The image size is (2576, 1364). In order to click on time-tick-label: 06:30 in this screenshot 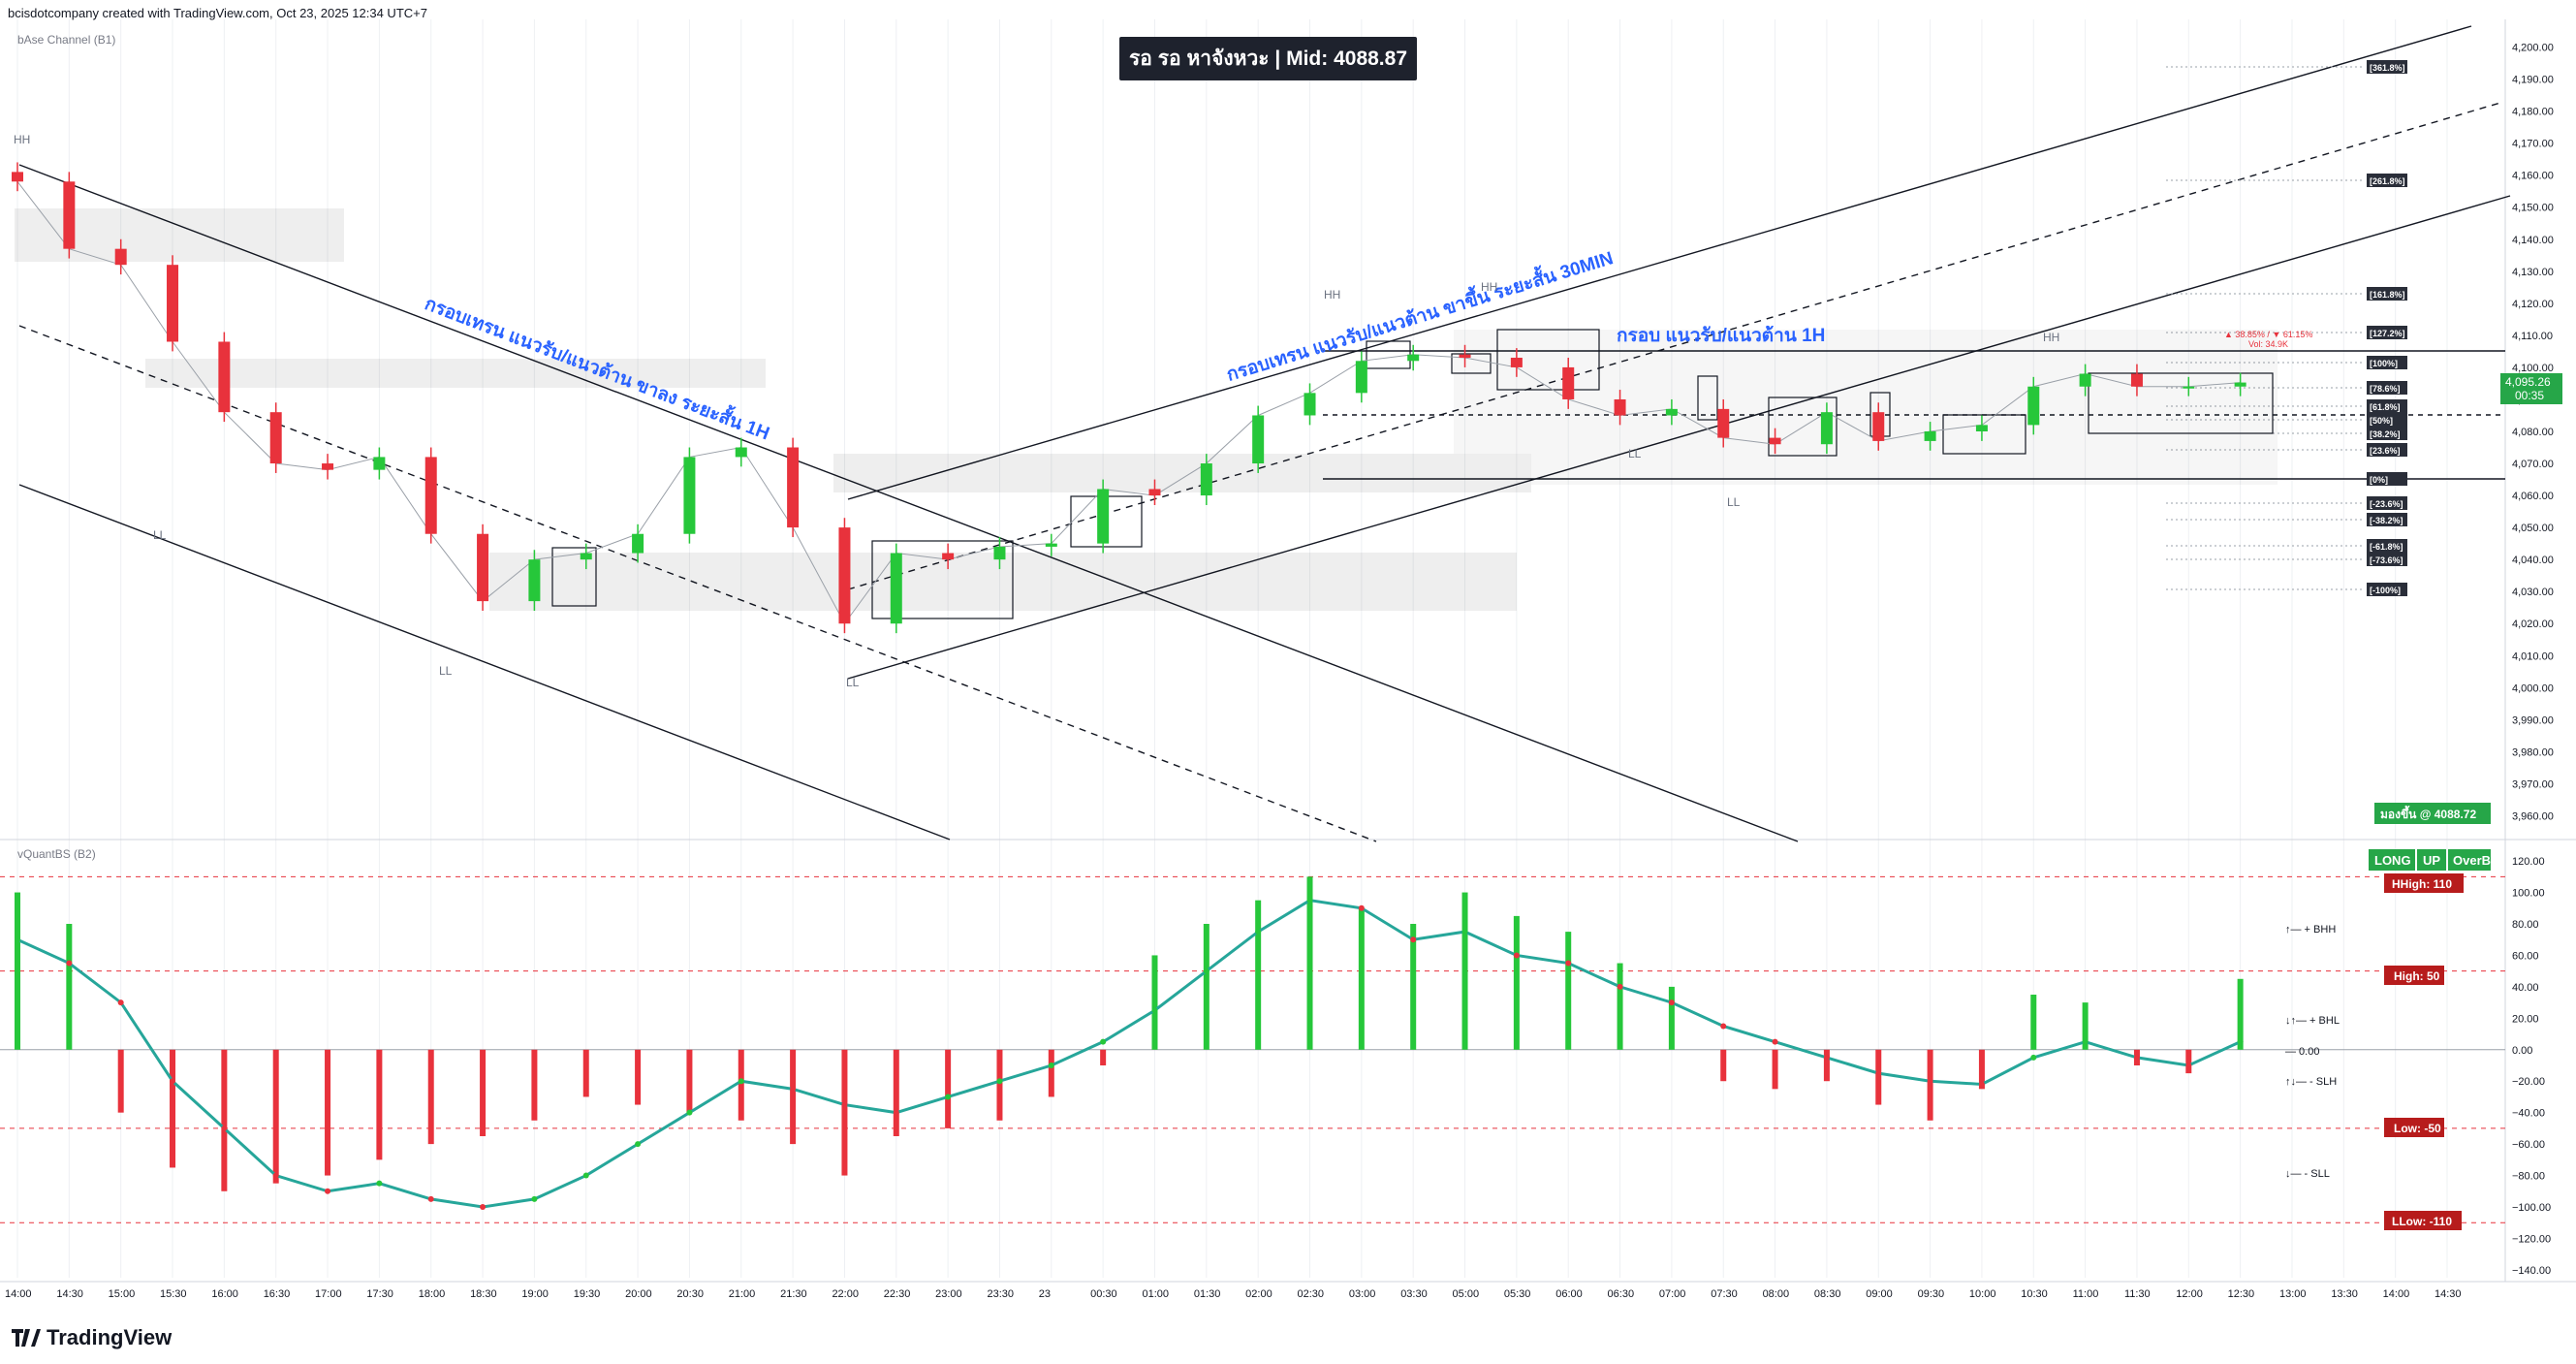, I will do `click(1621, 1294)`.